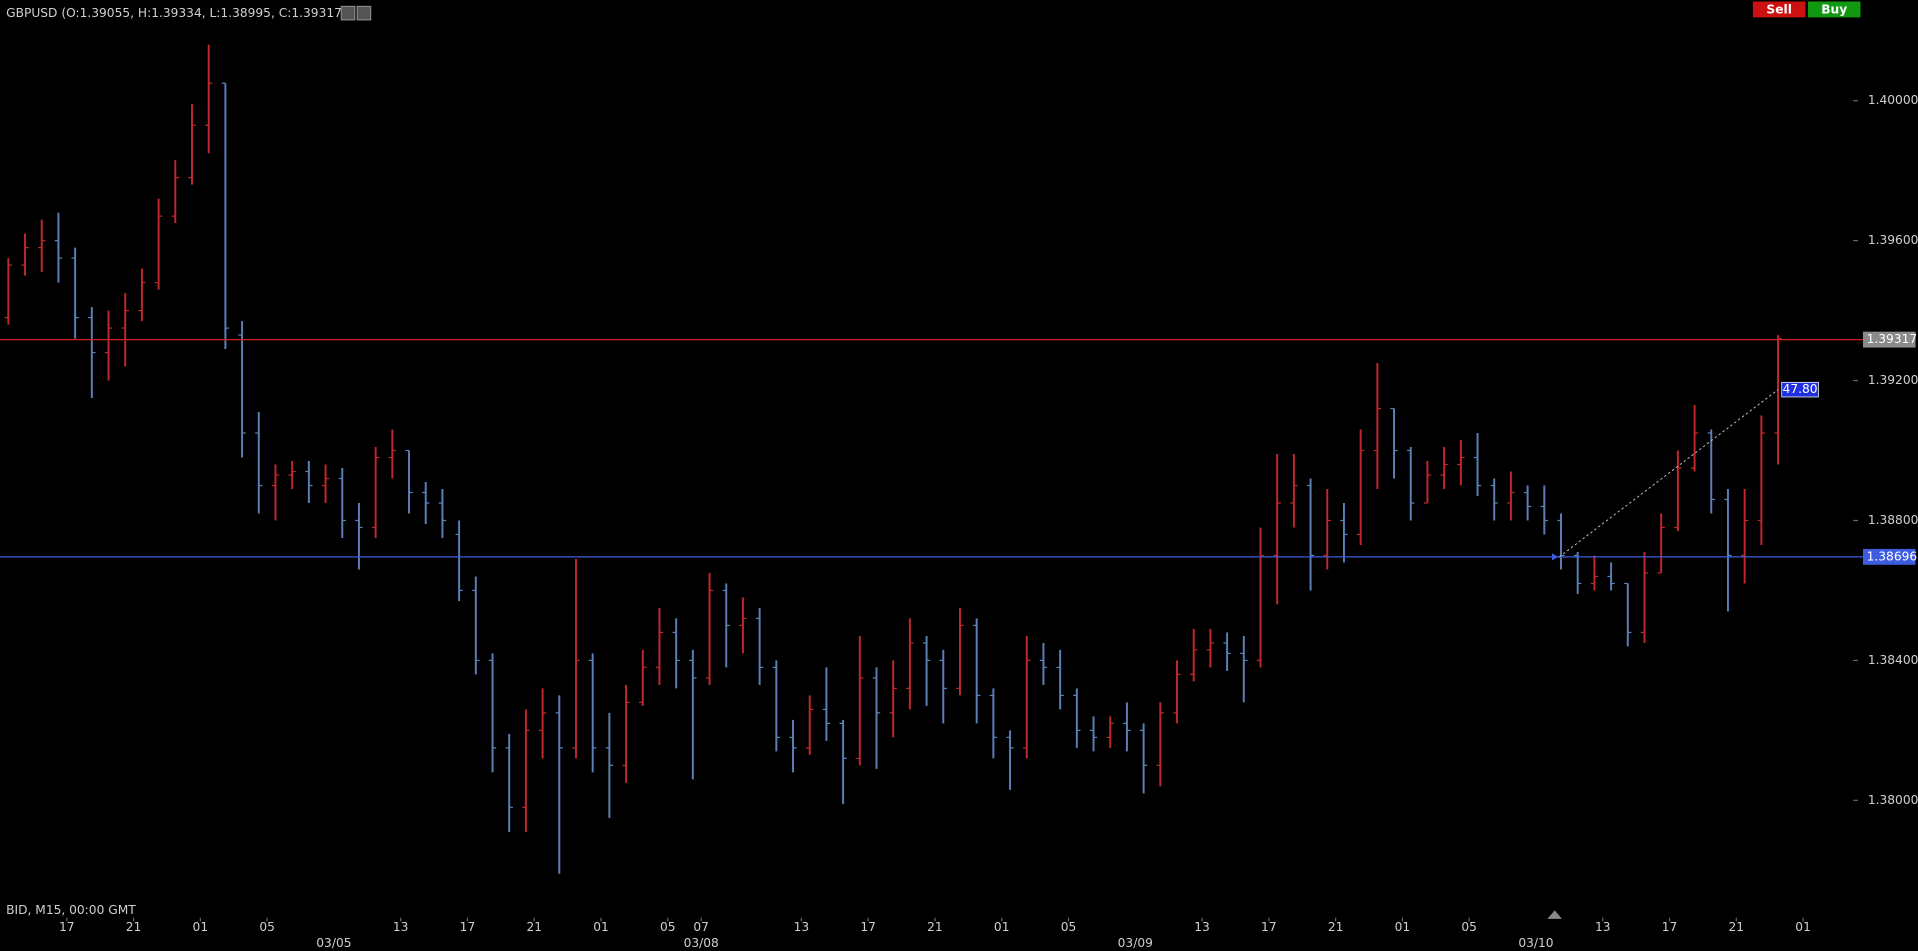  Describe the element at coordinates (1135, 943) in the screenshot. I see `date-label: 03/09` at that location.